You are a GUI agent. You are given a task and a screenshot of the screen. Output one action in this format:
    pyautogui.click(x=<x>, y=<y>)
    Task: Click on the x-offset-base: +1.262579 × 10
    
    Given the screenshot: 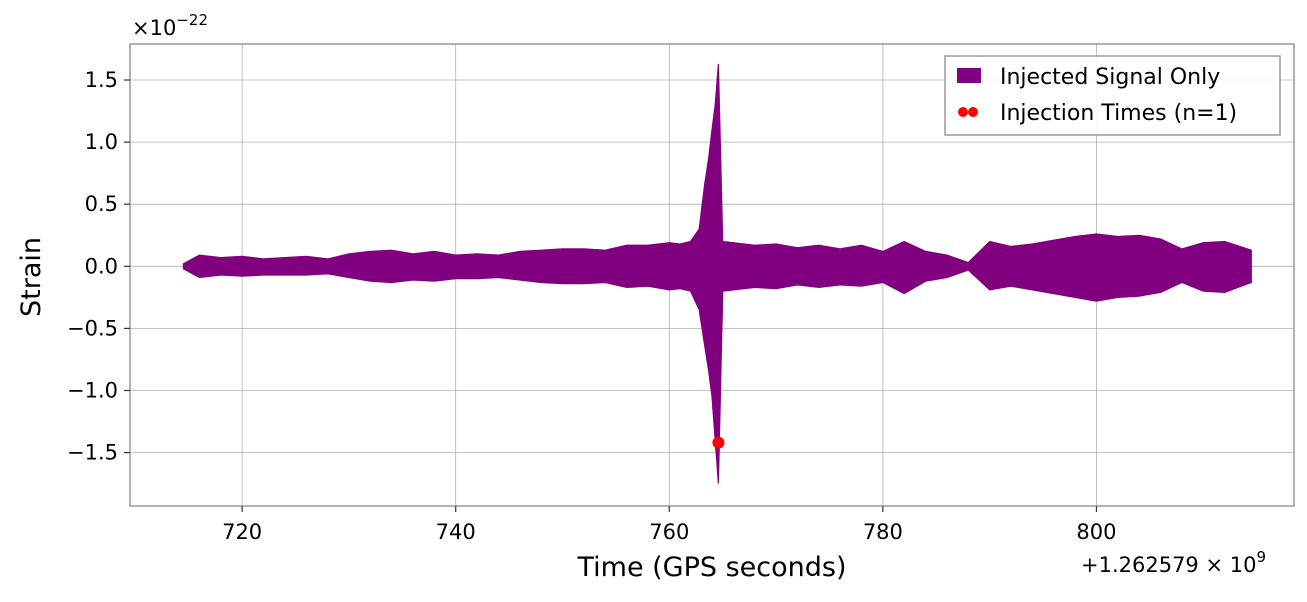 What is the action you would take?
    pyautogui.click(x=1168, y=565)
    